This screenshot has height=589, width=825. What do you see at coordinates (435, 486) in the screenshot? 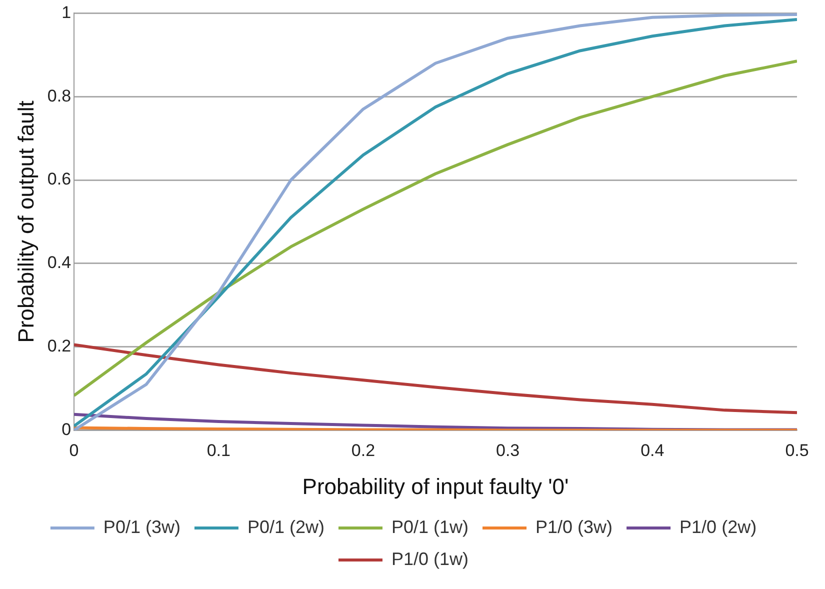
I see `x-axis-title: Probability of input faulty '0'` at bounding box center [435, 486].